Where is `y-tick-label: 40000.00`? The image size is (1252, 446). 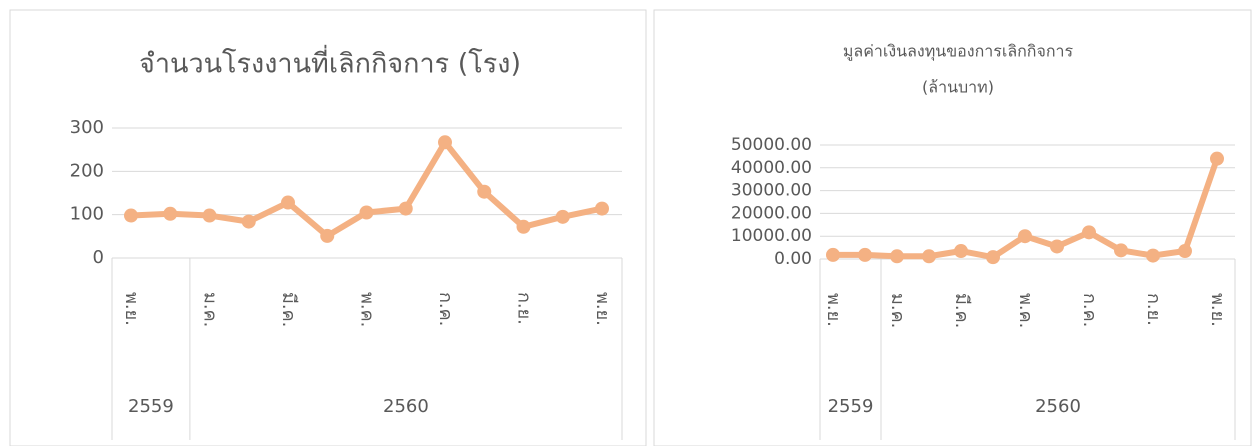 y-tick-label: 40000.00 is located at coordinates (771, 168).